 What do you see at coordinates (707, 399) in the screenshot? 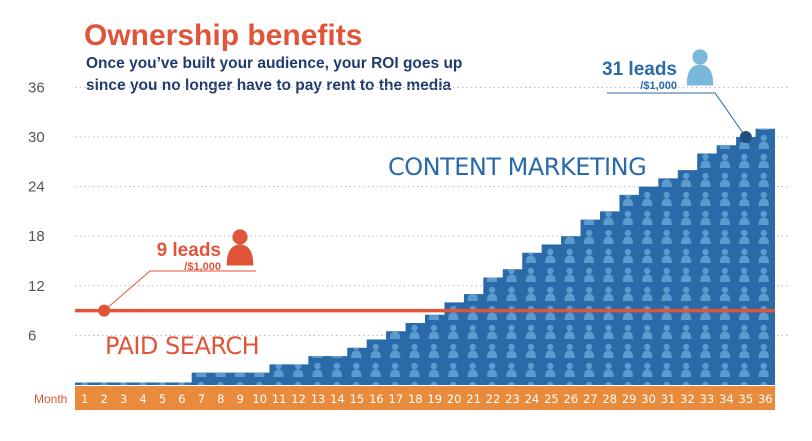
I see `x-tick-label: 33` at bounding box center [707, 399].